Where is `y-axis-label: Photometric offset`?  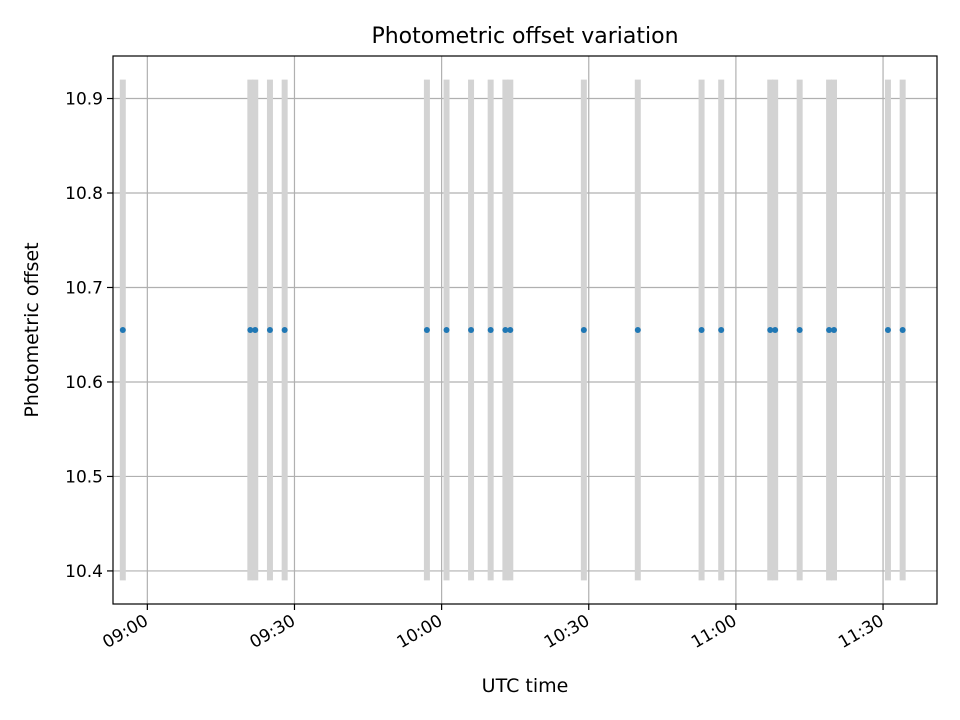 y-axis-label: Photometric offset is located at coordinates (32, 329).